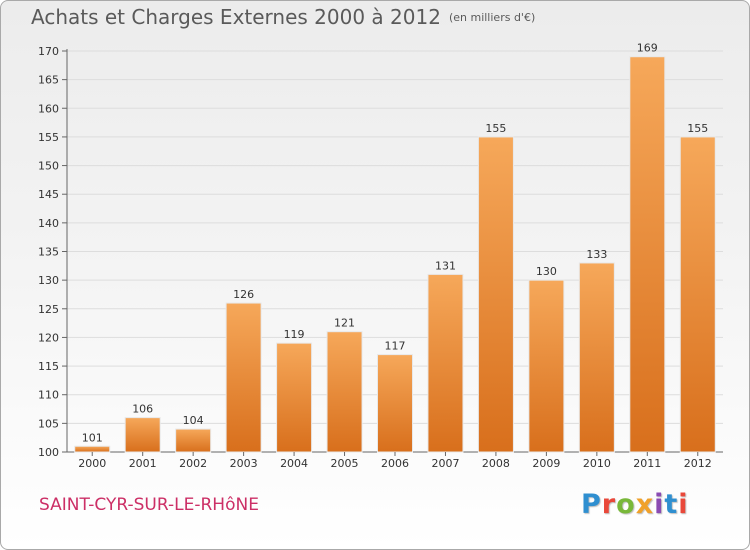  I want to click on x-tick-label: 2003, so click(244, 463).